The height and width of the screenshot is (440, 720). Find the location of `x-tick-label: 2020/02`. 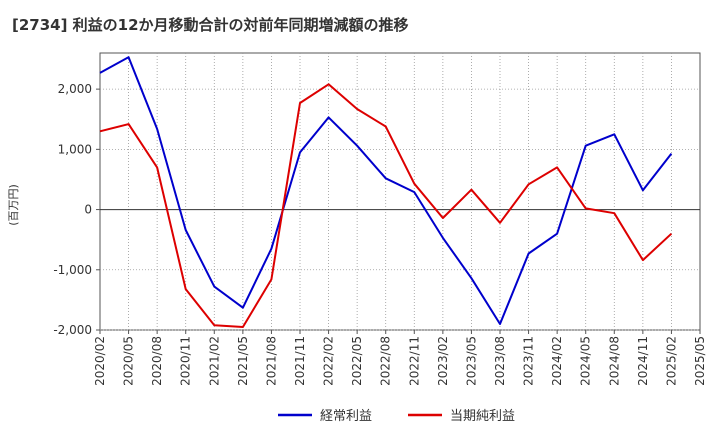

x-tick-label: 2020/02 is located at coordinates (100, 361).